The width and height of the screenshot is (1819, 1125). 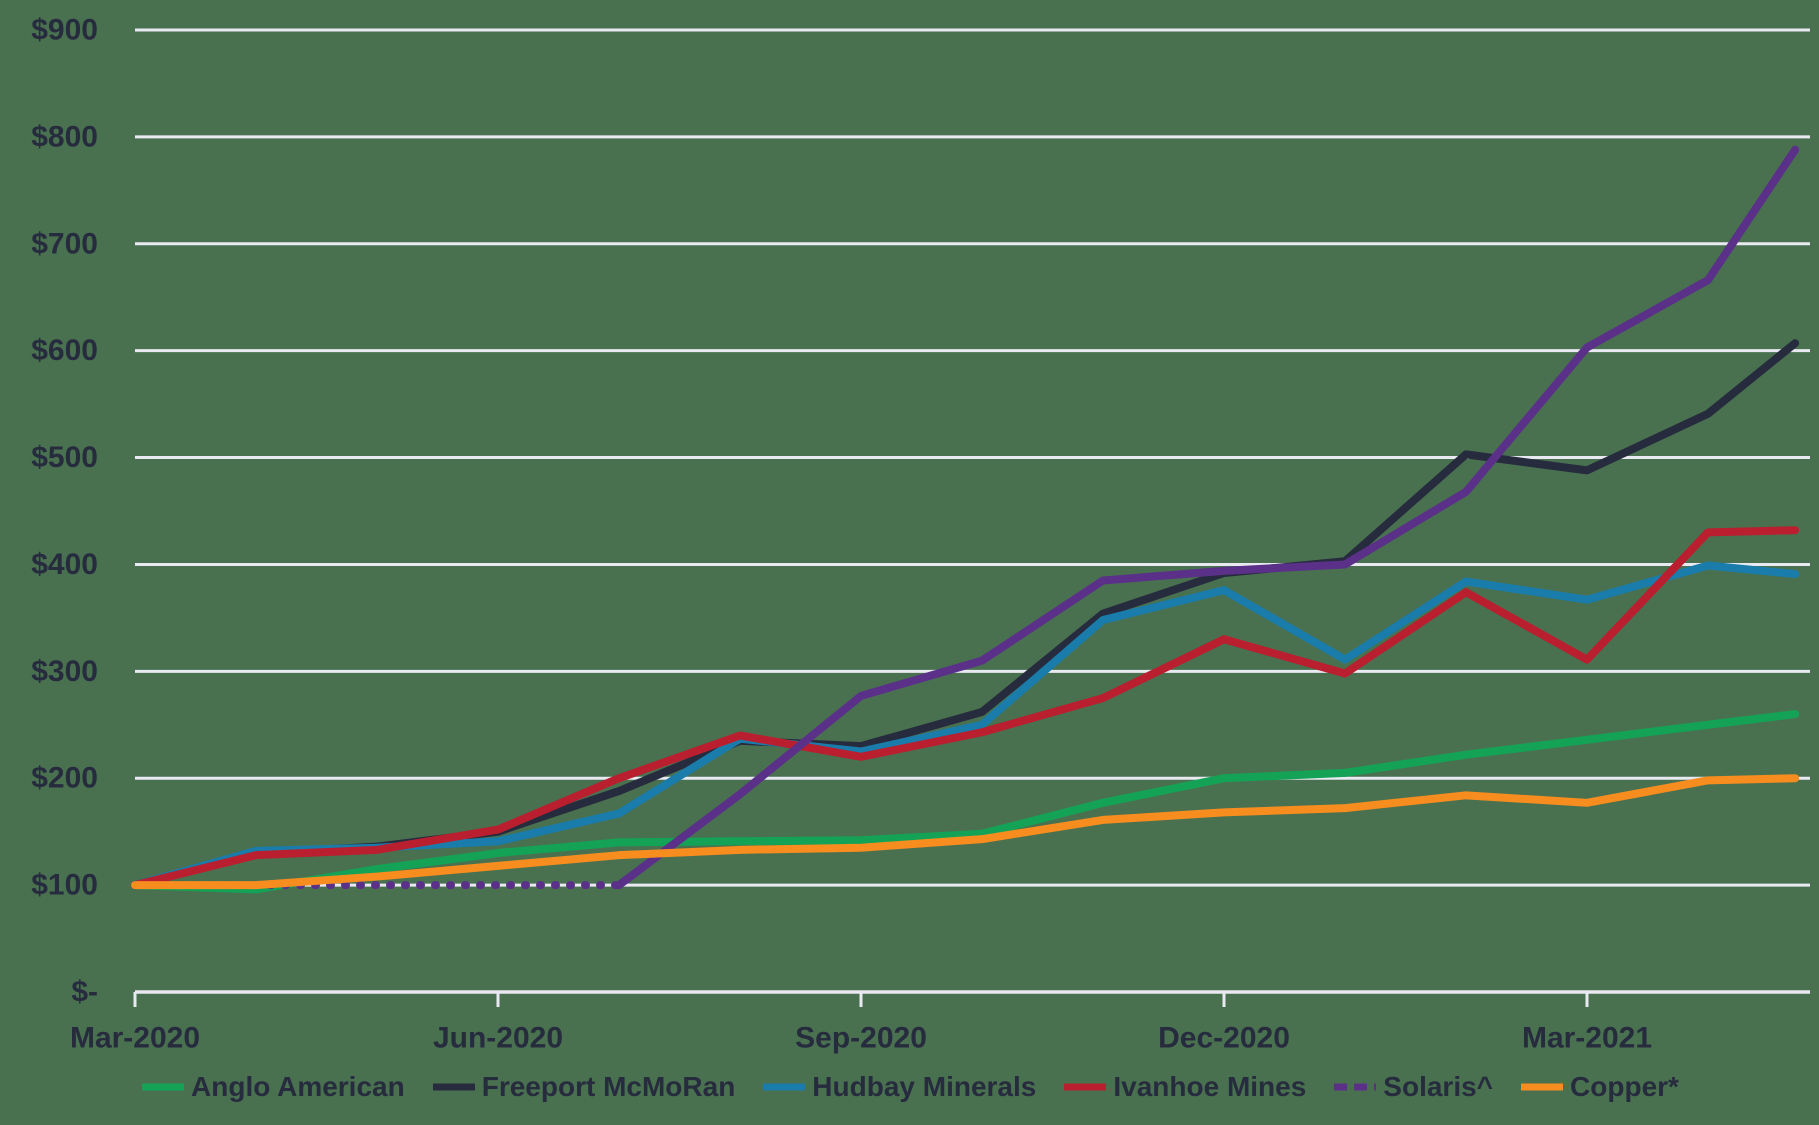 I want to click on y-tick-label: $-, so click(x=84, y=992).